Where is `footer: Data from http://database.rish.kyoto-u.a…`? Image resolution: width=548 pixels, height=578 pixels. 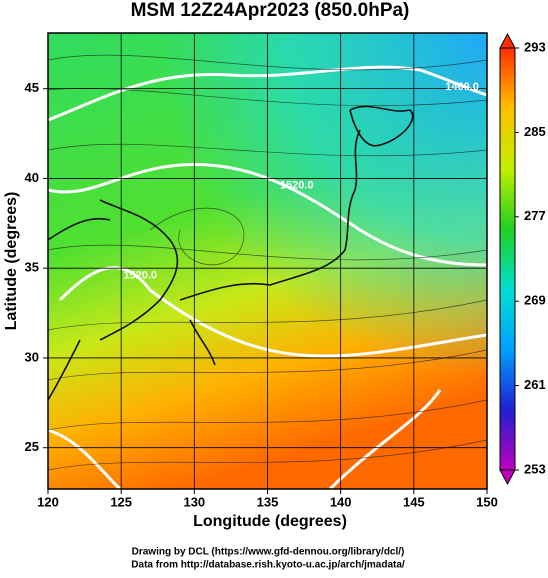
footer: Data from http://database.rish.kyoto-u.a… is located at coordinates (268, 565).